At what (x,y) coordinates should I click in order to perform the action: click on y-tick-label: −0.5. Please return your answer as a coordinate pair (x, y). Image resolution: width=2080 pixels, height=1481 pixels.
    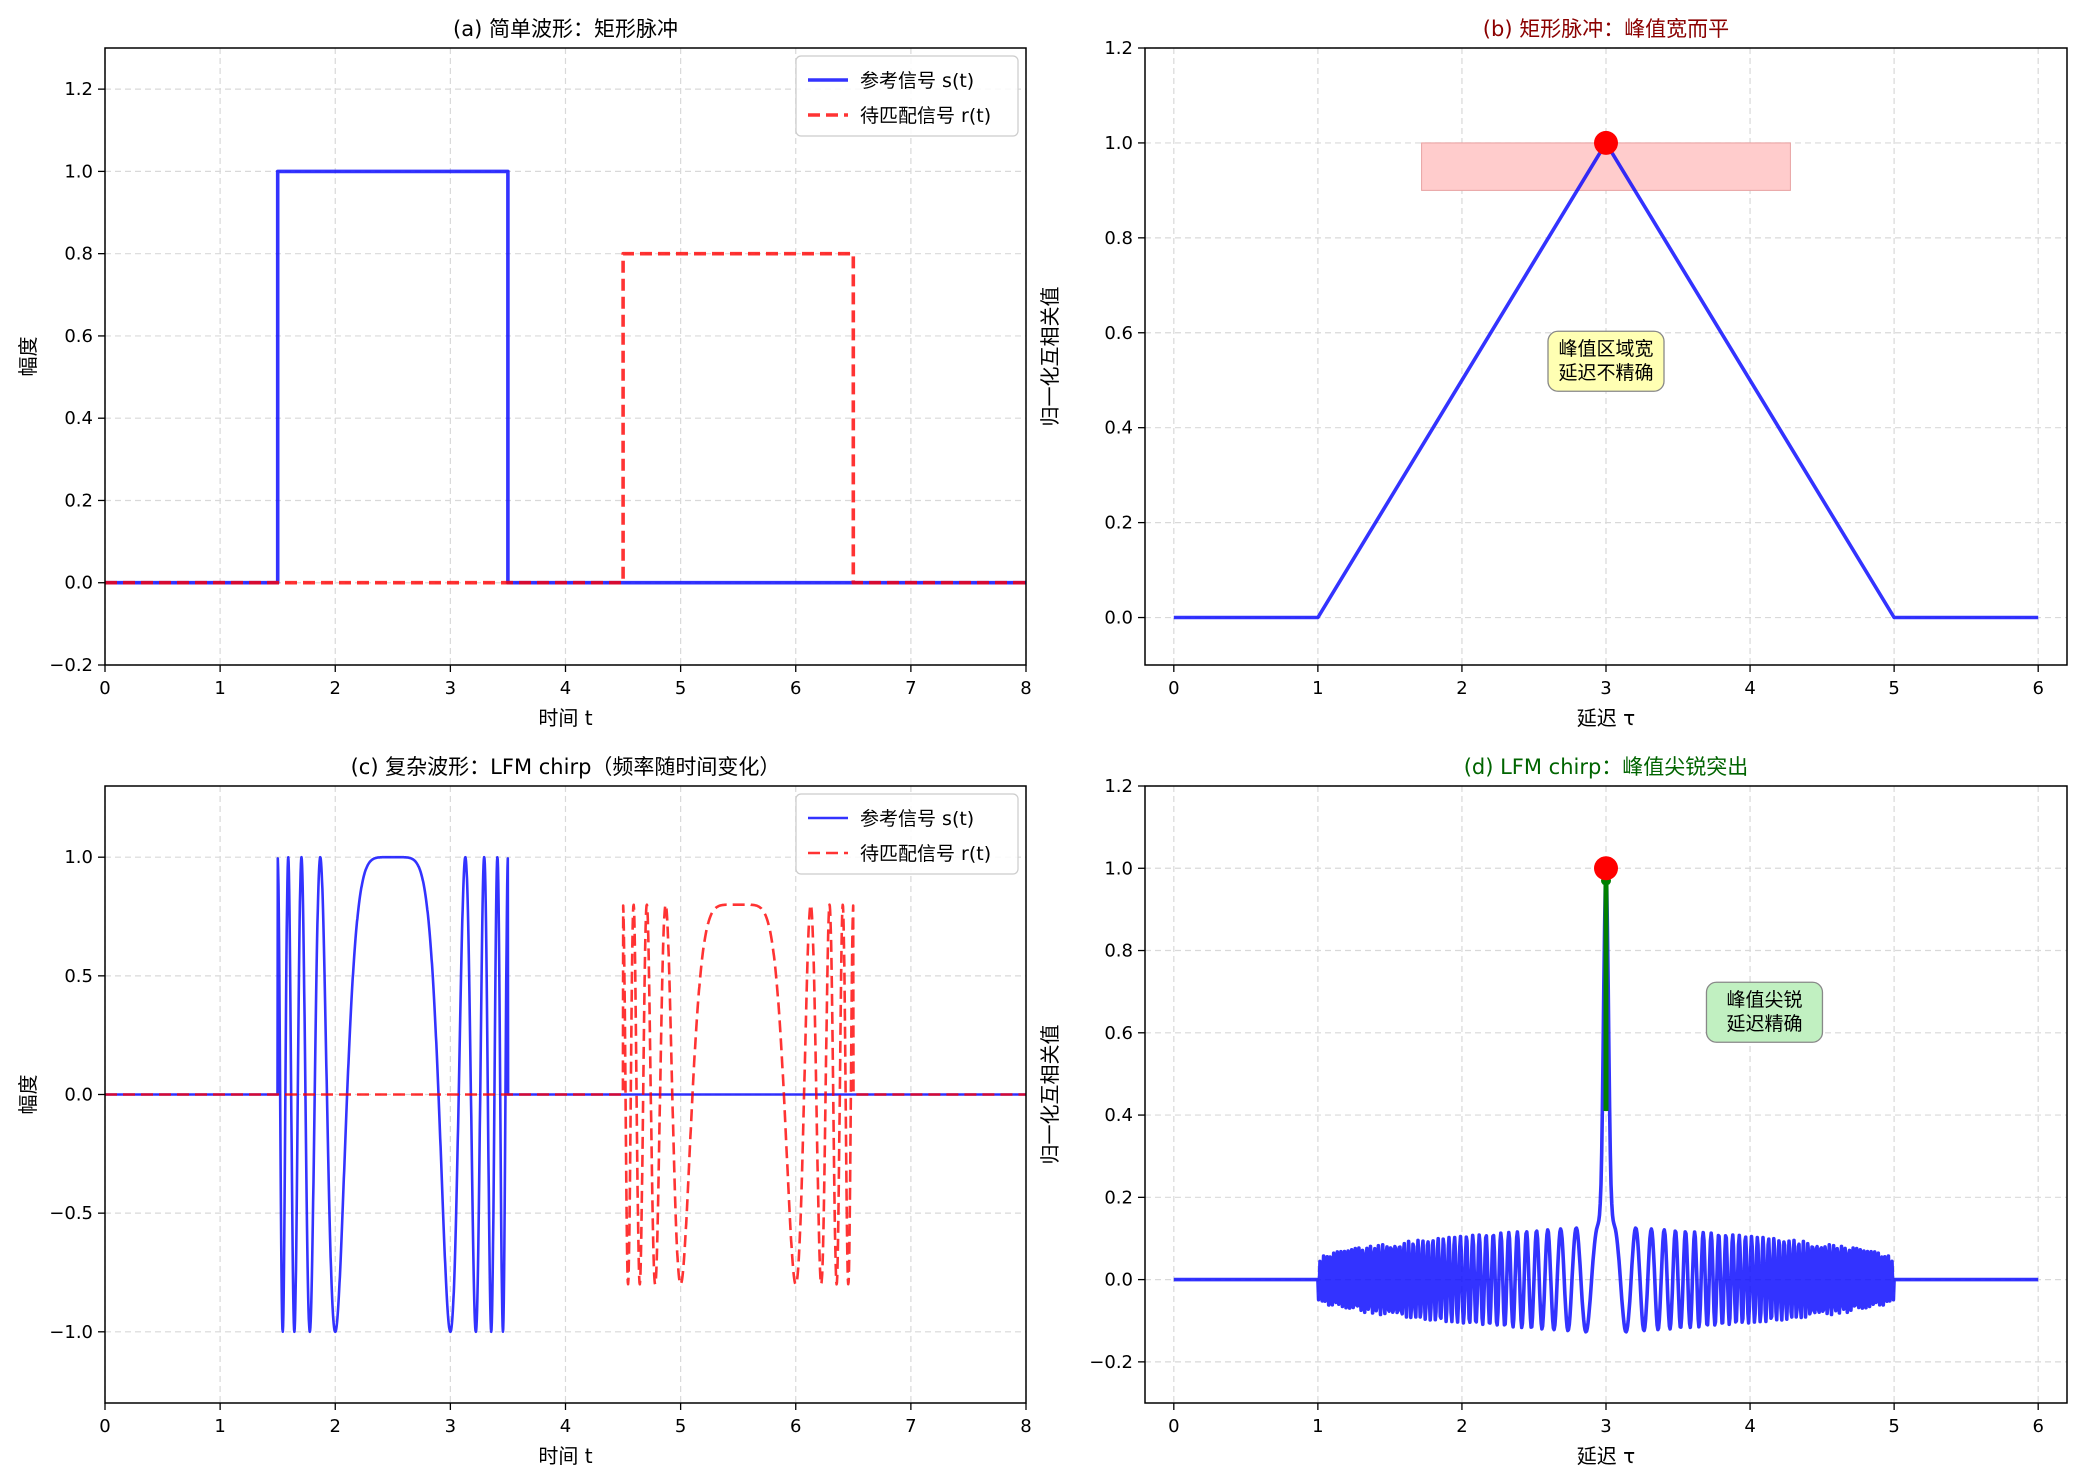
    Looking at the image, I should click on (71, 1213).